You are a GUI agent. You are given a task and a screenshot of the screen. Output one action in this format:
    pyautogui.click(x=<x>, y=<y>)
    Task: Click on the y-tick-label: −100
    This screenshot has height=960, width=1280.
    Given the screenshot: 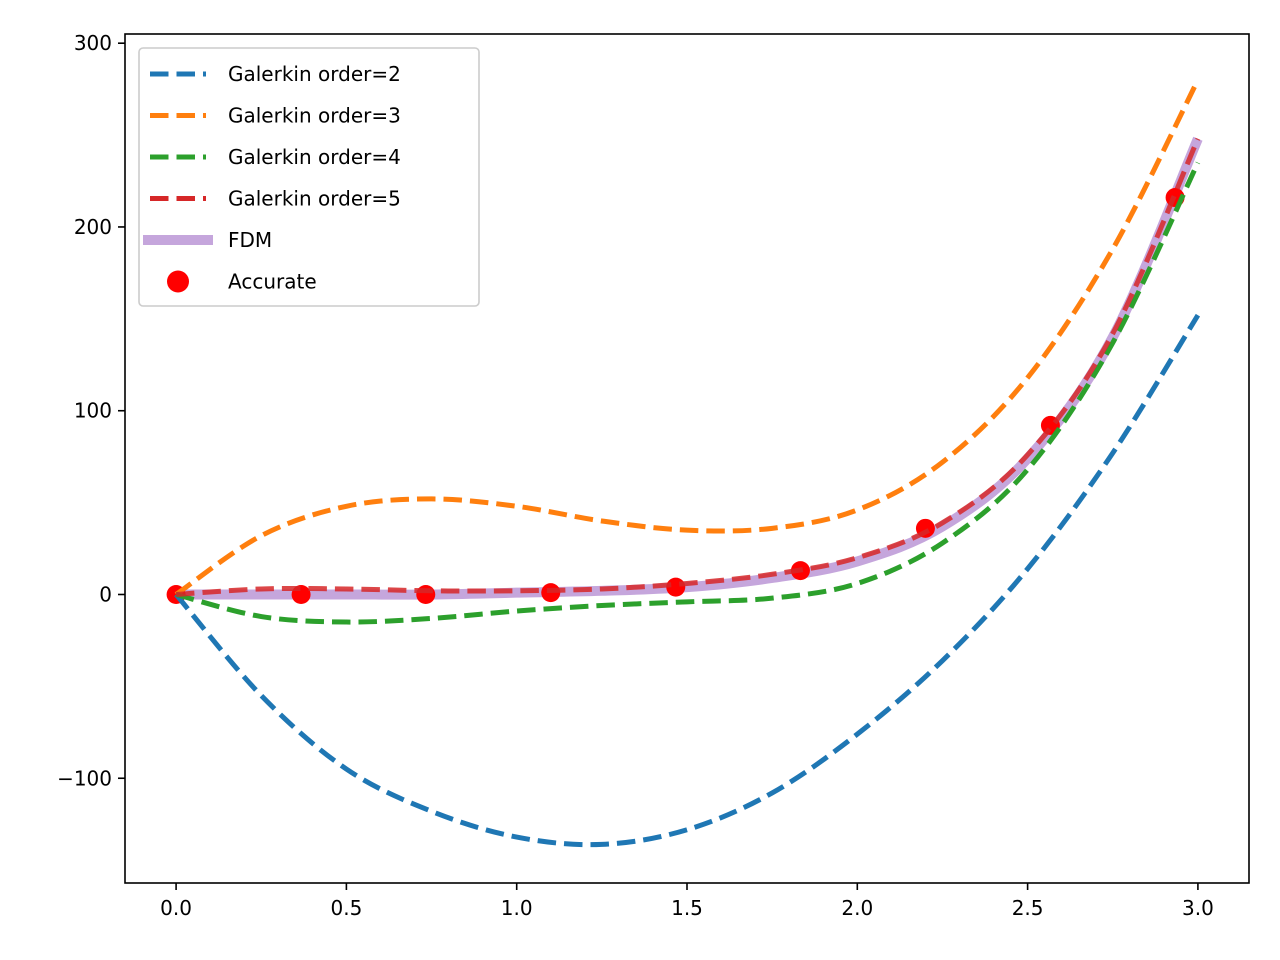 What is the action you would take?
    pyautogui.click(x=84, y=778)
    